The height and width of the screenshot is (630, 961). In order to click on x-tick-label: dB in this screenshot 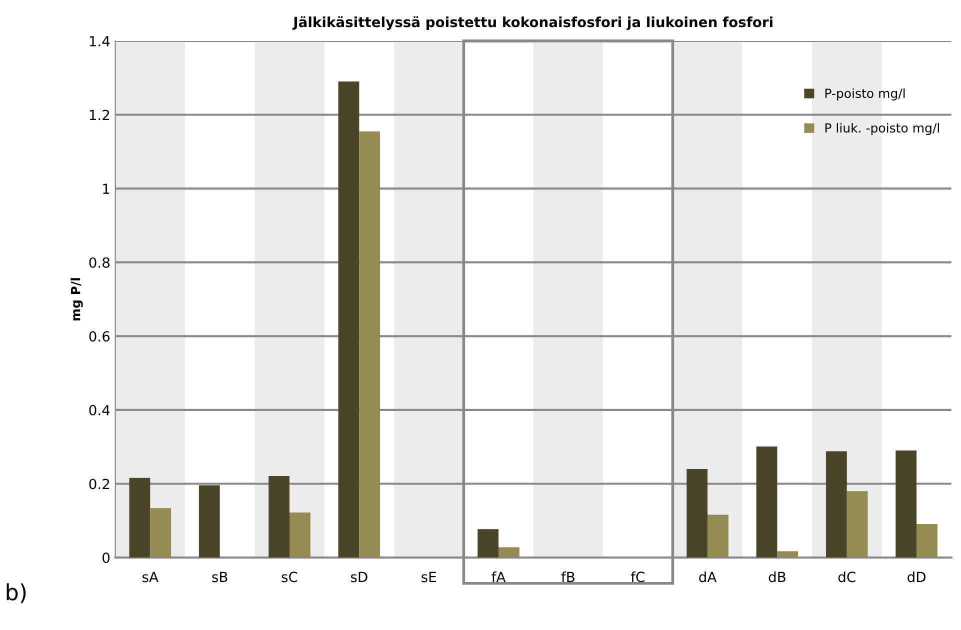, I will do `click(777, 576)`.